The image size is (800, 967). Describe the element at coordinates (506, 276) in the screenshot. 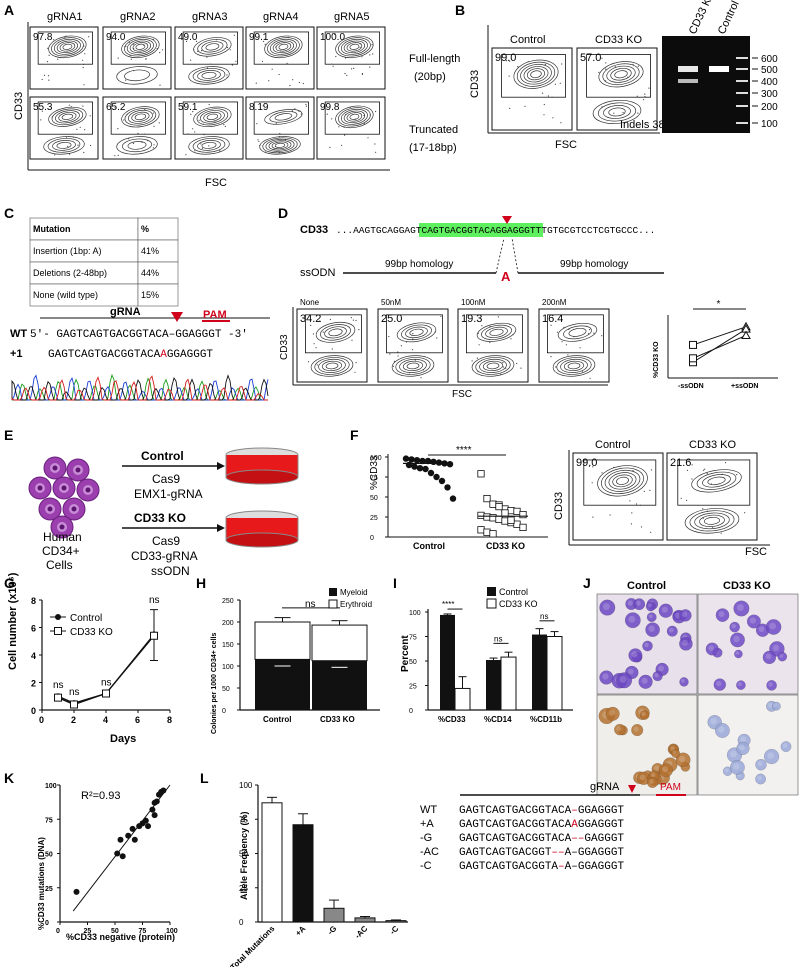

I see `ssodn-insert: A` at that location.